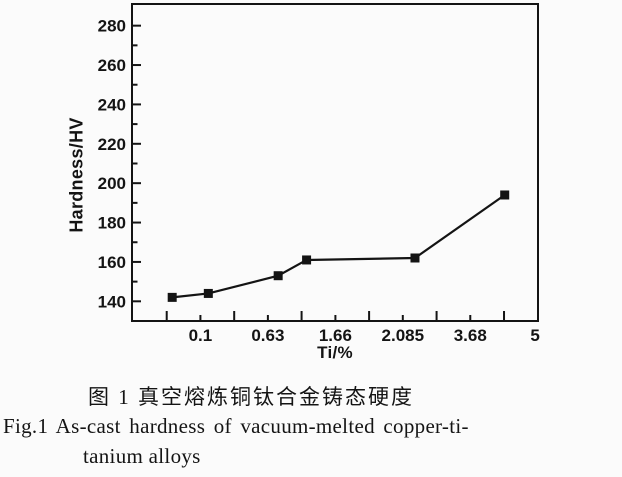 This screenshot has width=622, height=477. What do you see at coordinates (267, 335) in the screenshot?
I see `x-axis-tick-label: 0.63` at bounding box center [267, 335].